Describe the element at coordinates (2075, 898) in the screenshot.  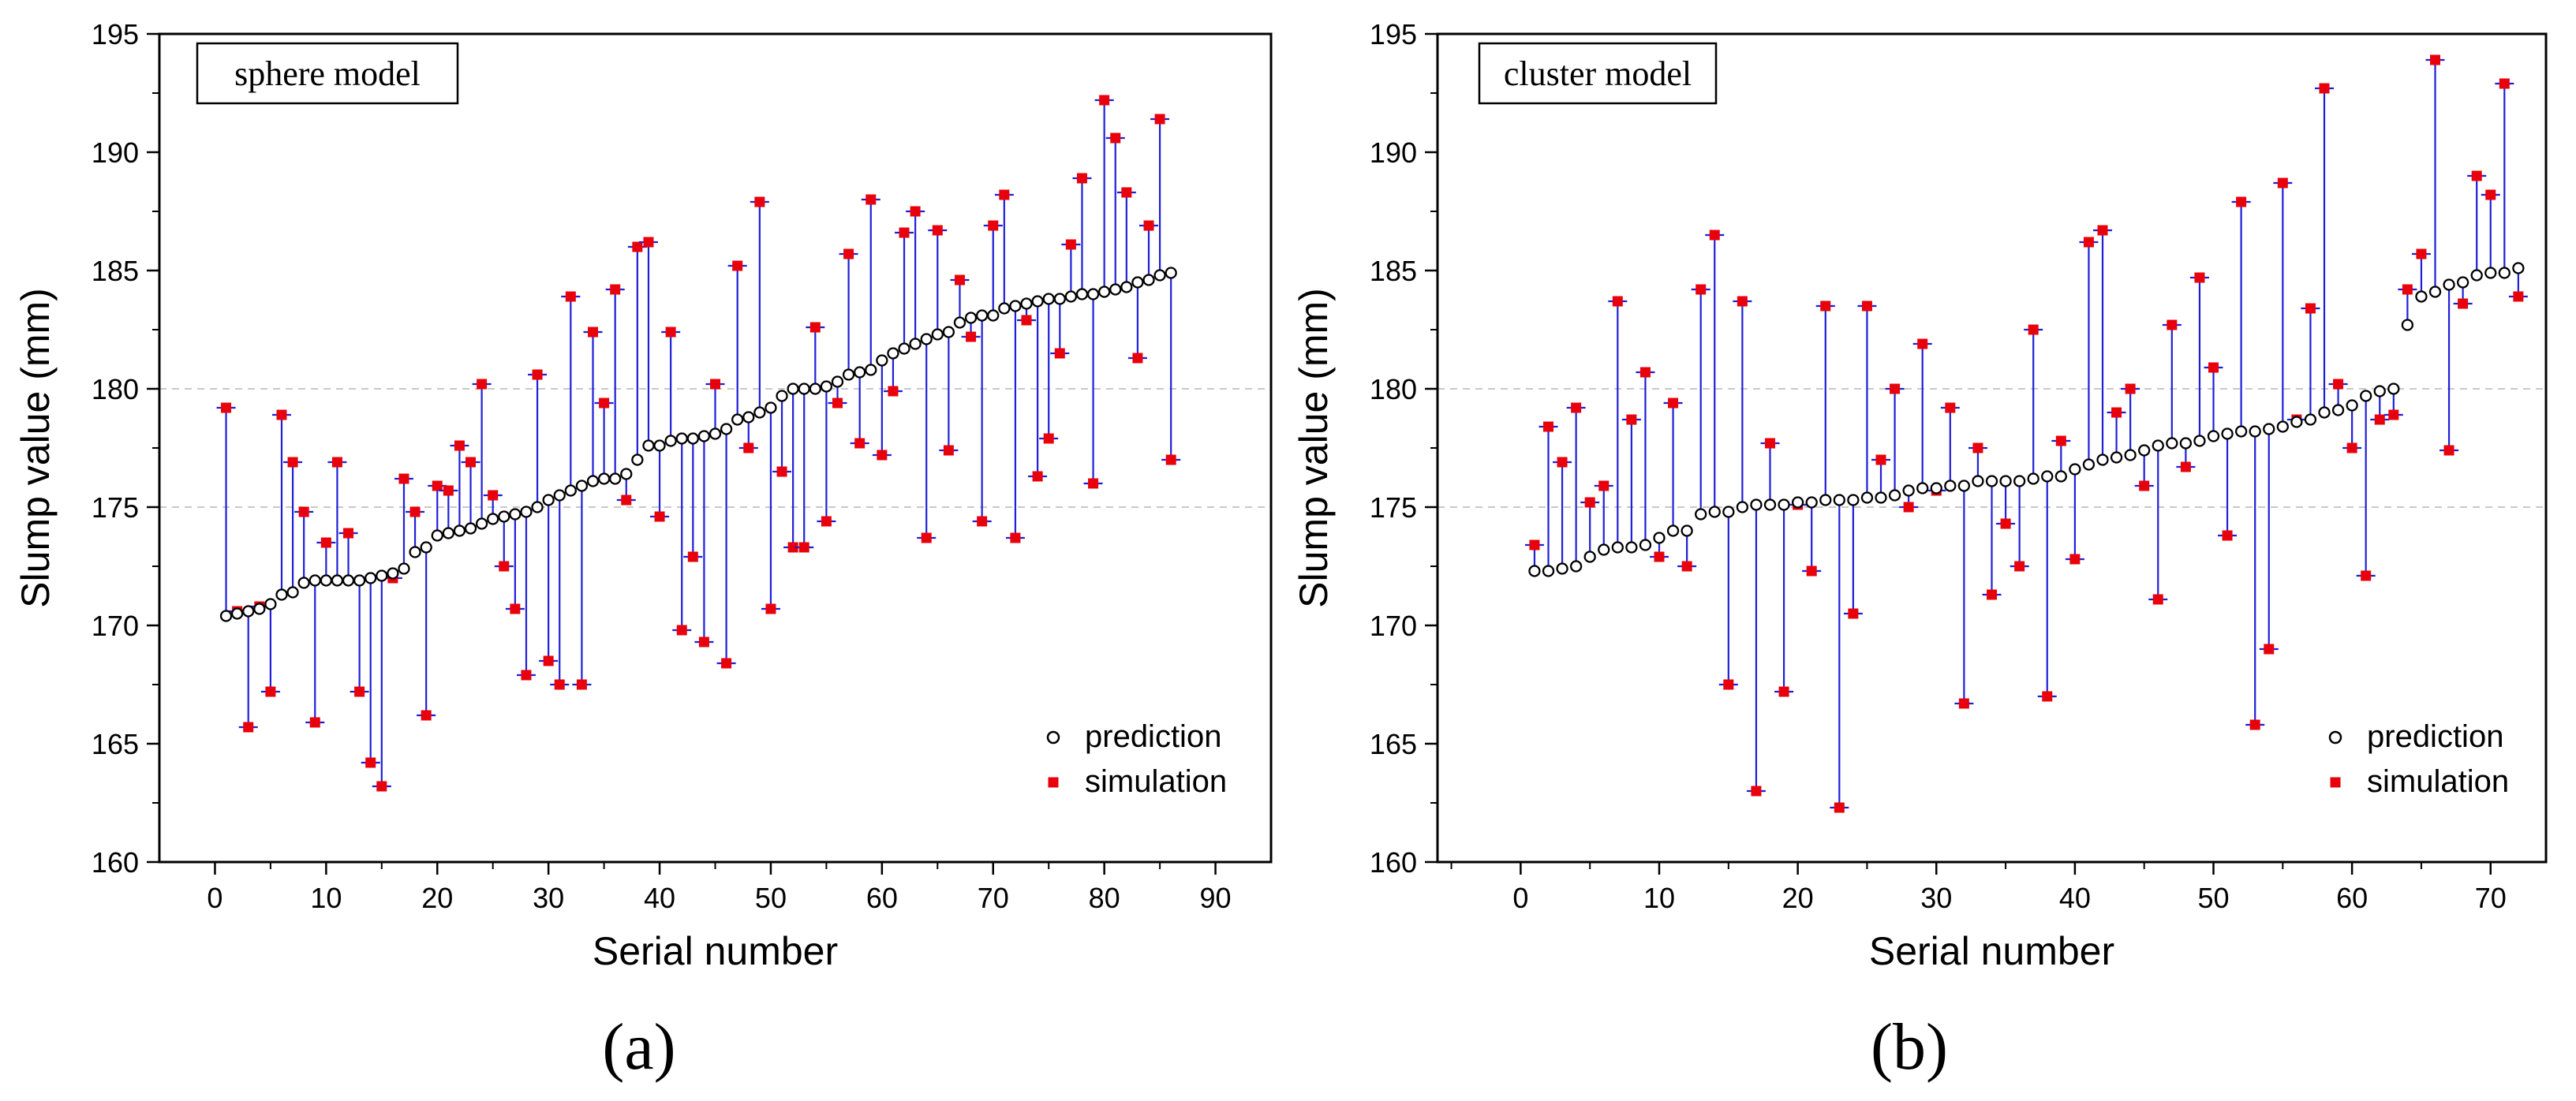
I see `x-tick-label: 40` at that location.